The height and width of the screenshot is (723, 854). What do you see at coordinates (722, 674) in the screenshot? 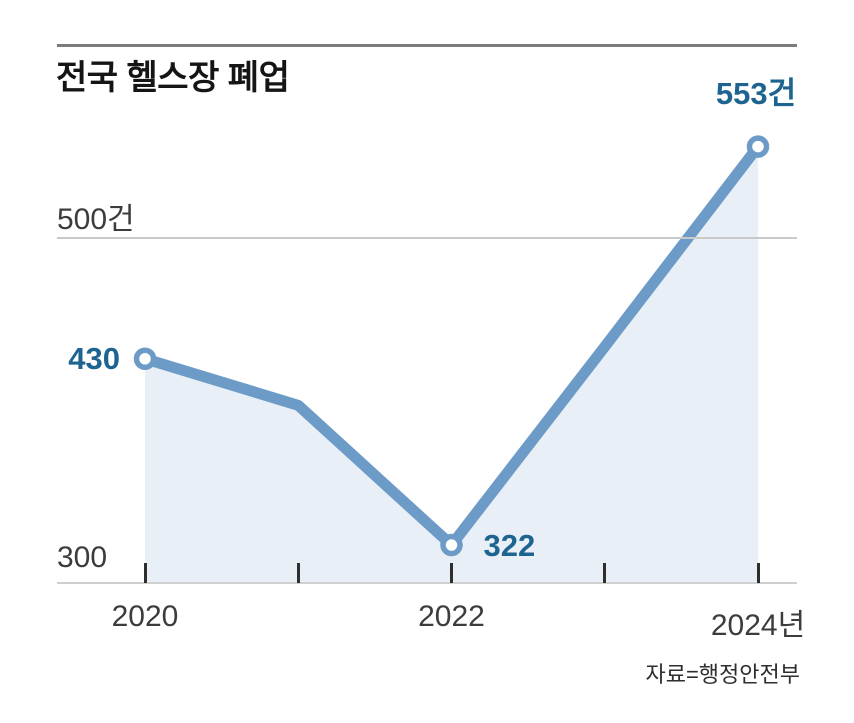
I see `source-credit: 자료=행정안전부` at bounding box center [722, 674].